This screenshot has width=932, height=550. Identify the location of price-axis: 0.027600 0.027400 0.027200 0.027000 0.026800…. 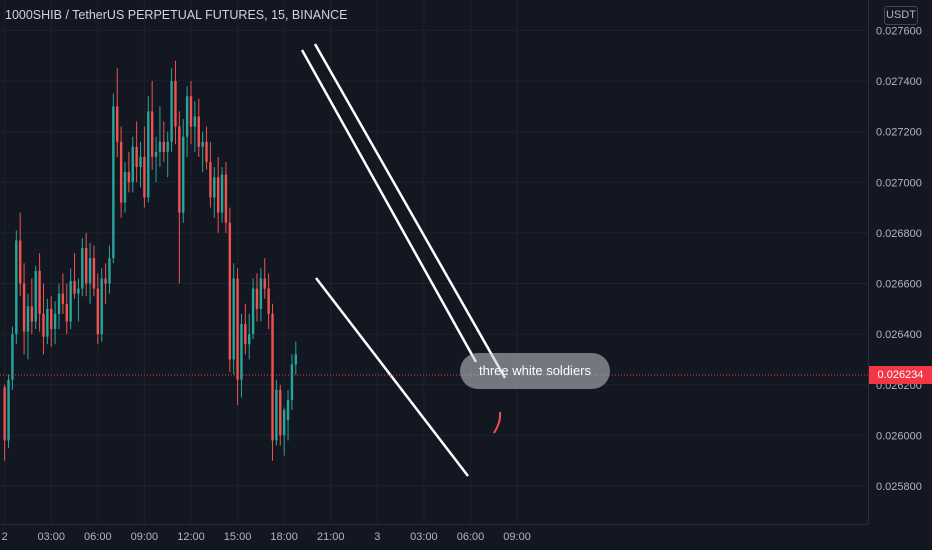
(900, 275).